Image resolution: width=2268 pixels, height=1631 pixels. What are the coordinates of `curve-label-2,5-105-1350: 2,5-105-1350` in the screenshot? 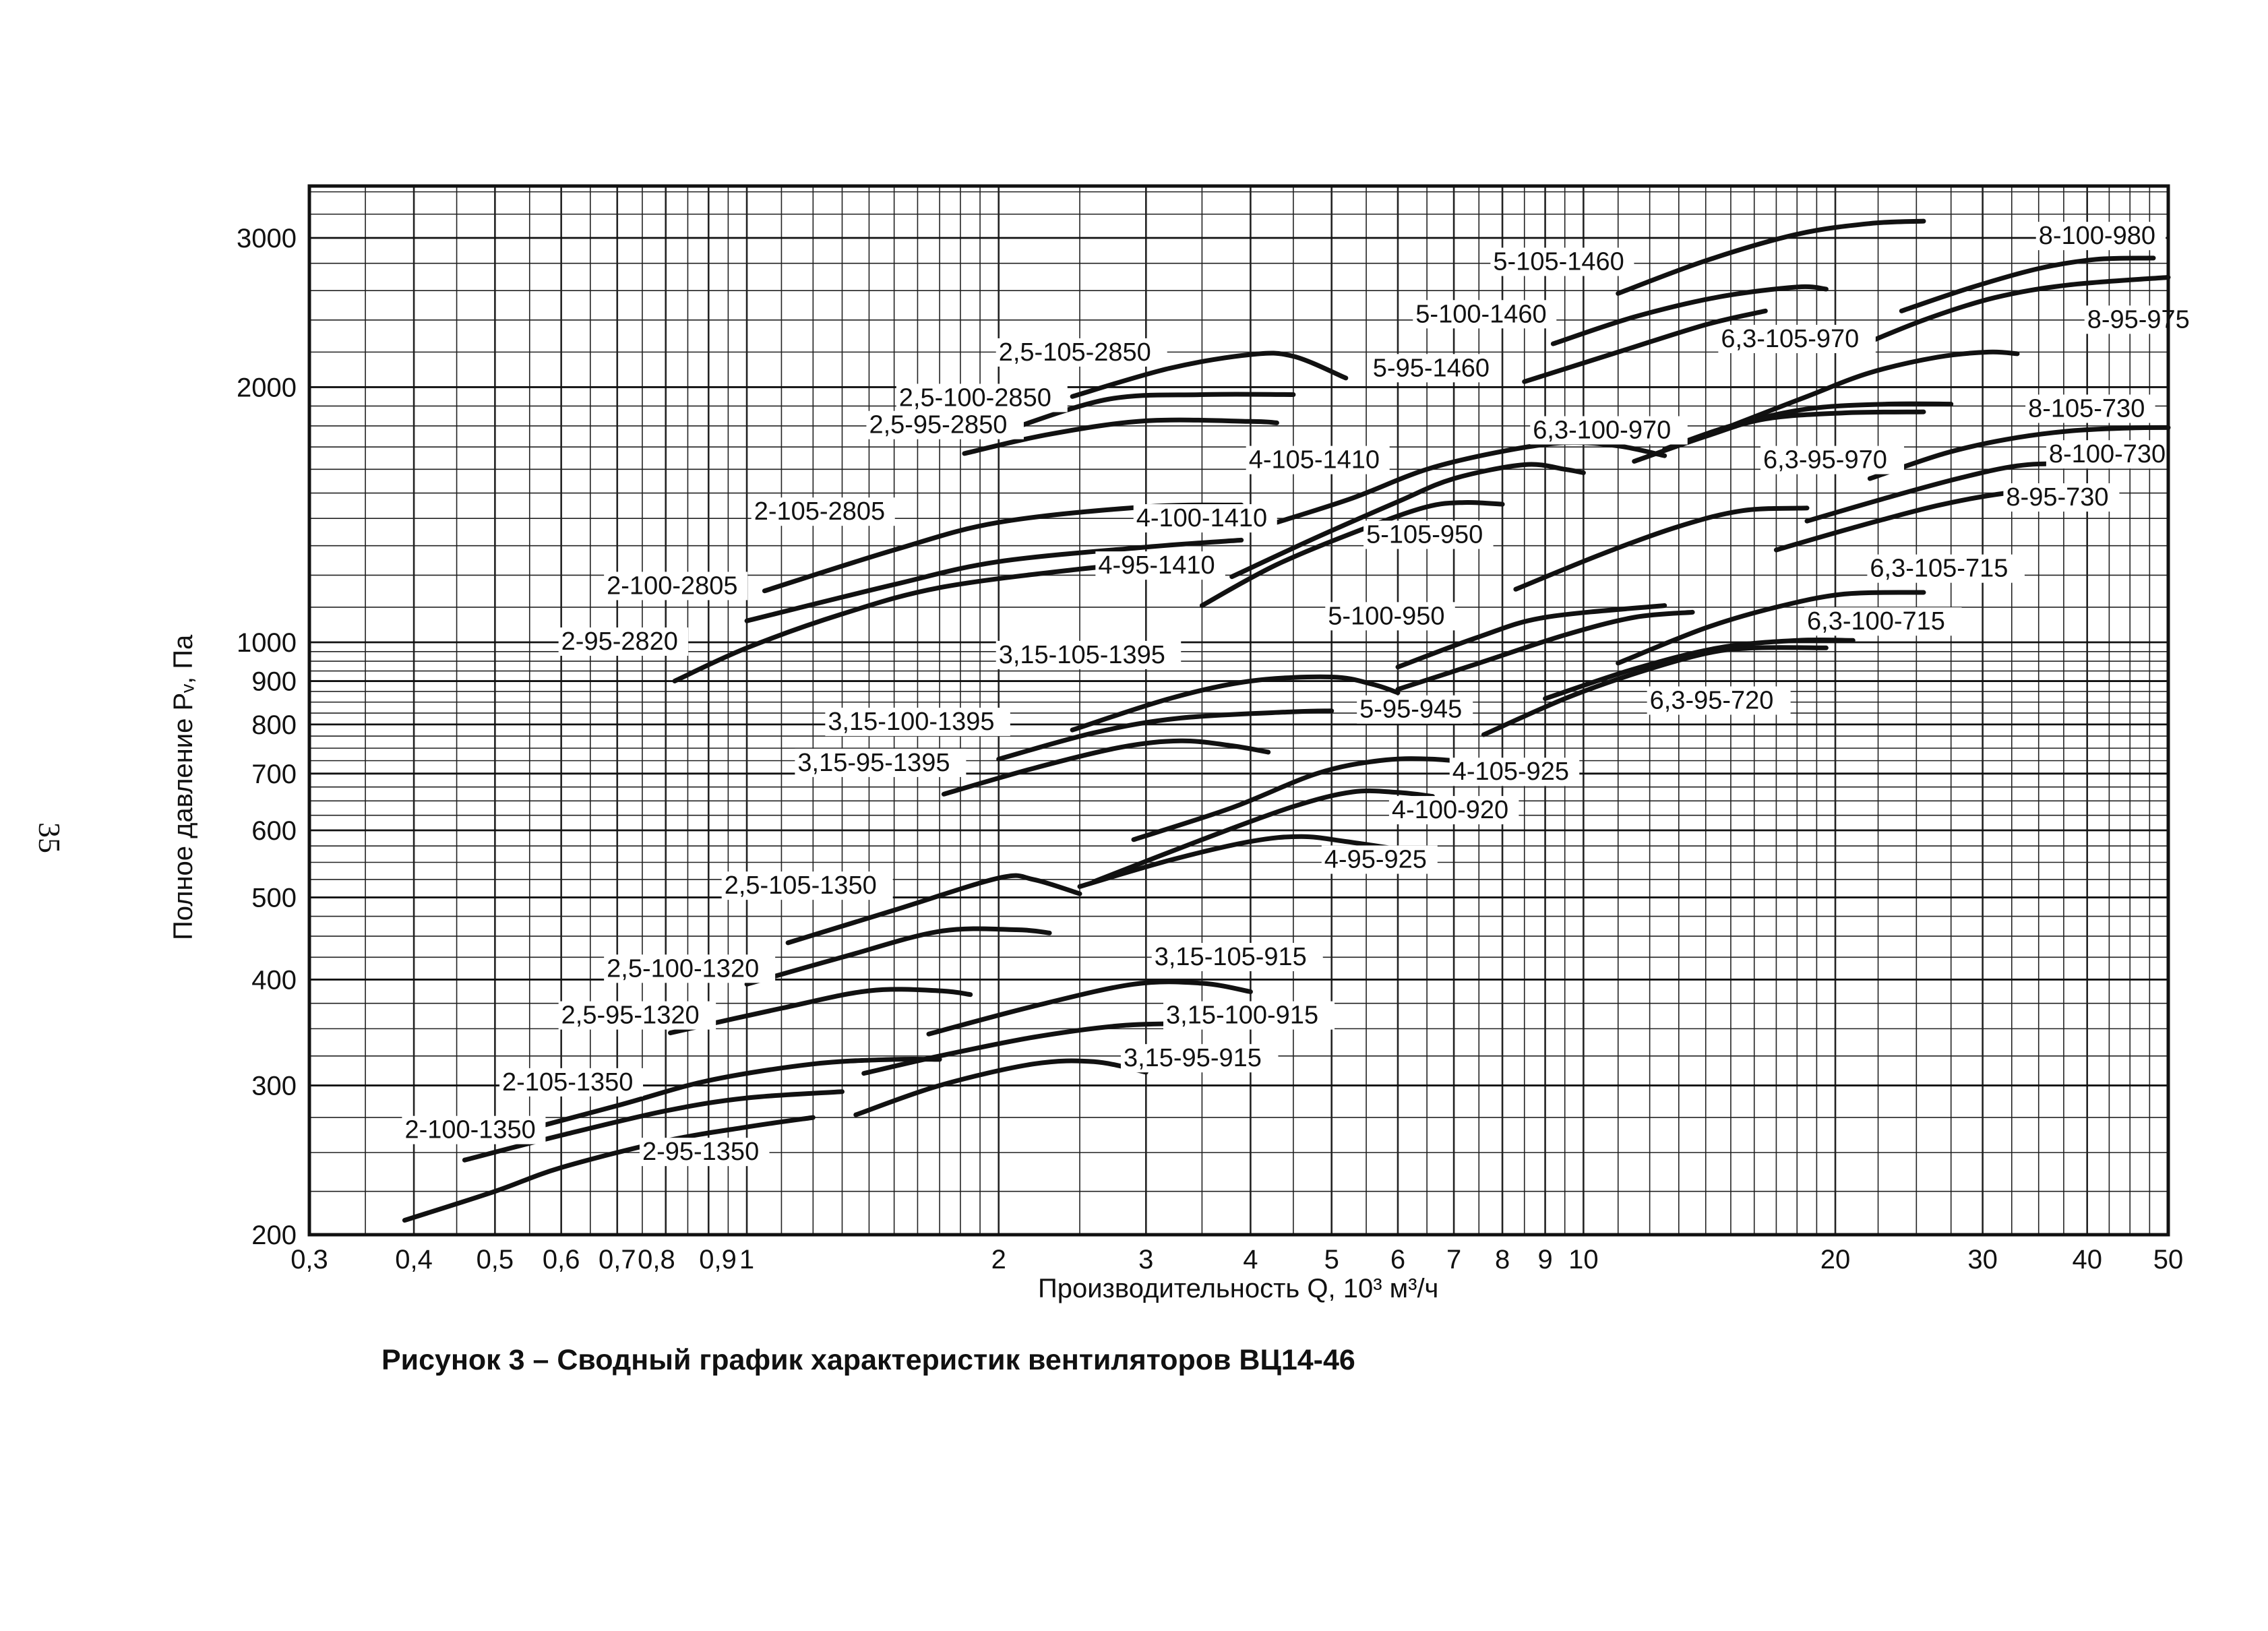 It's located at (801, 885).